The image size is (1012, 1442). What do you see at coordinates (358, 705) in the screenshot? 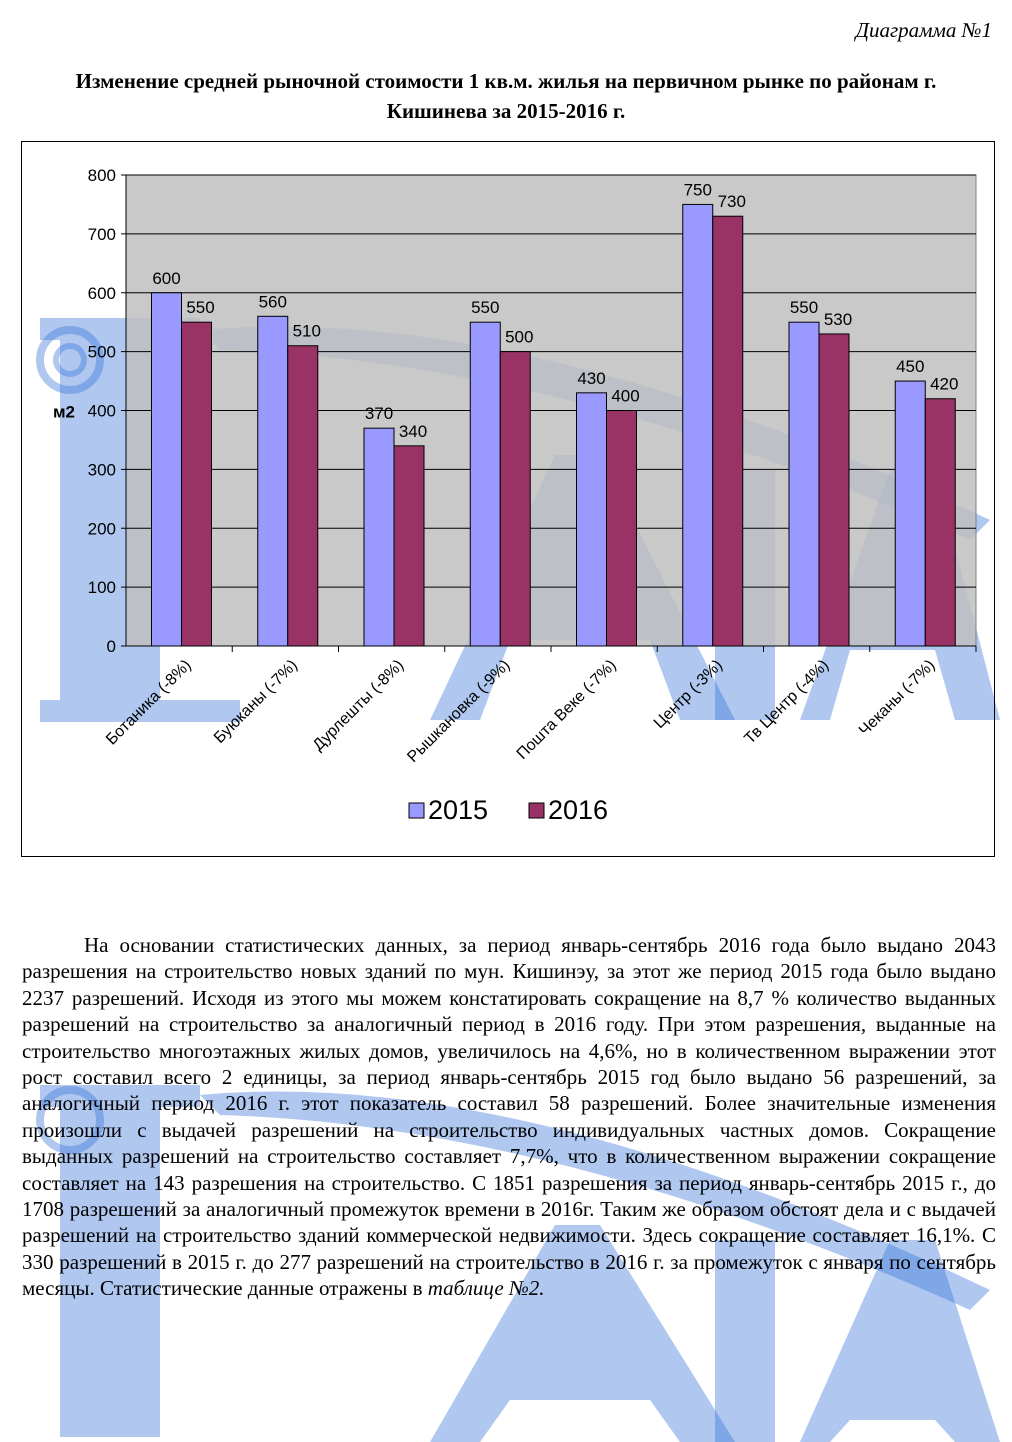
I see `category-label: Дурлешты (-8%)` at bounding box center [358, 705].